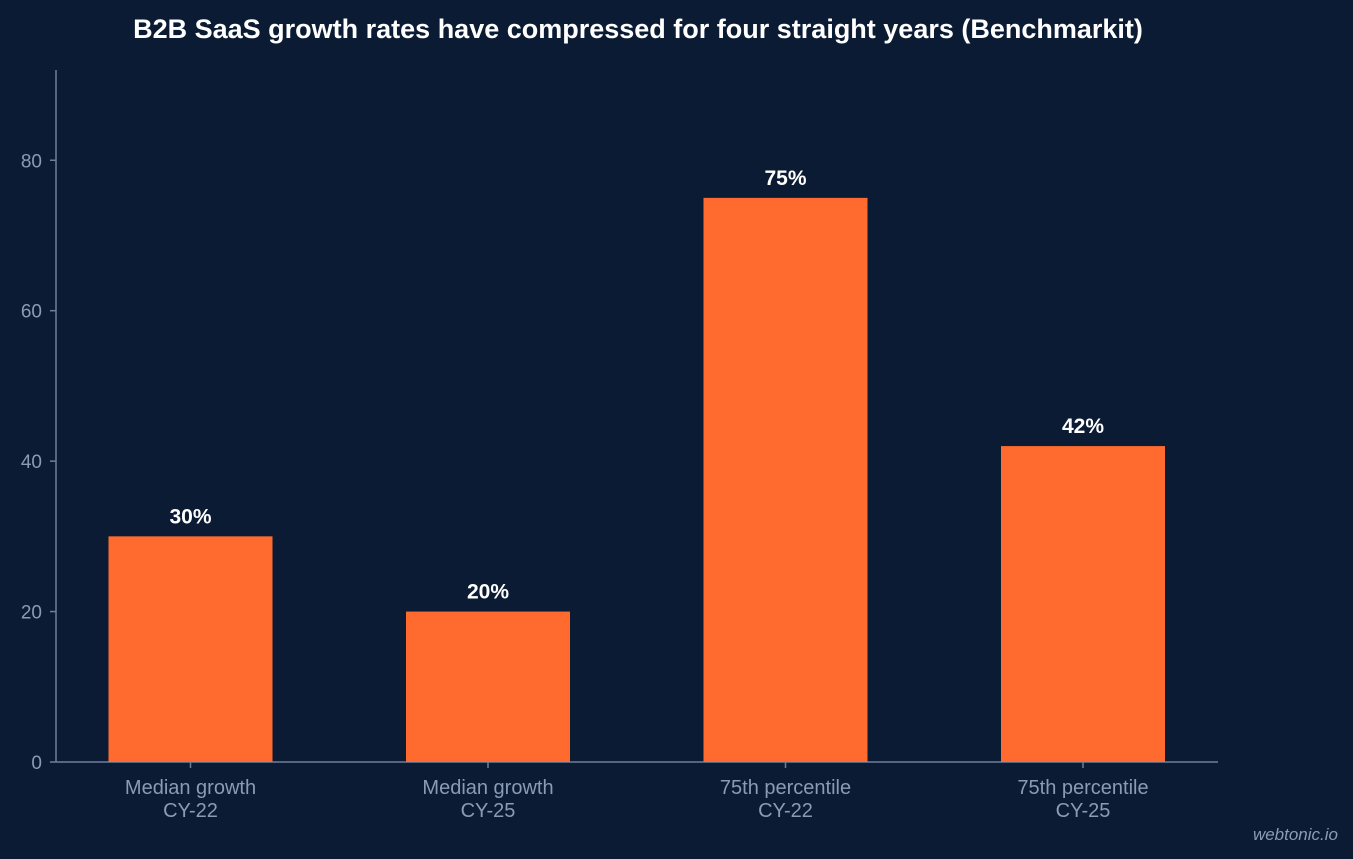 This screenshot has width=1353, height=859. Describe the element at coordinates (190, 516) in the screenshot. I see `data-label: 30%` at that location.